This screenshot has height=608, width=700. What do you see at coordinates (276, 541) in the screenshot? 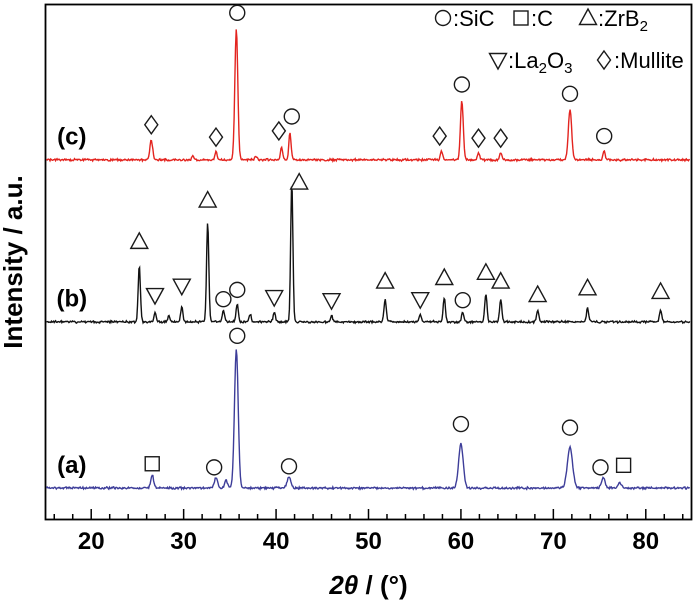
I see `x-tick-label: 40` at bounding box center [276, 541].